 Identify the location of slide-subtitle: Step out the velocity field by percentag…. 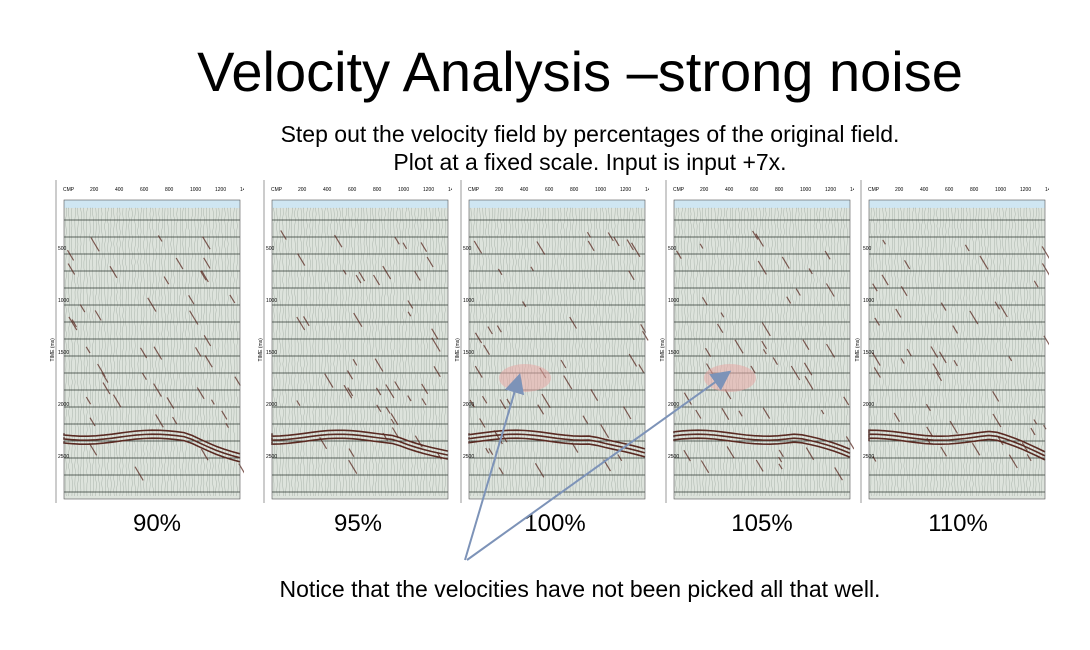
(545, 148).